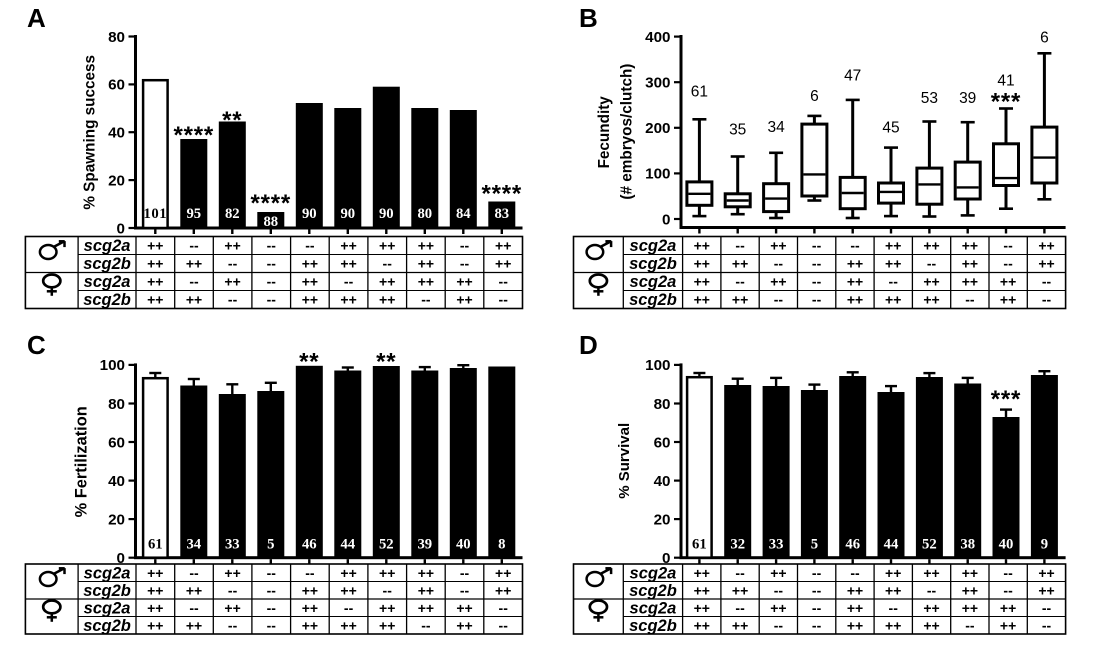 The height and width of the screenshot is (654, 1101). What do you see at coordinates (386, 214) in the screenshot?
I see `svg-text: 90` at bounding box center [386, 214].